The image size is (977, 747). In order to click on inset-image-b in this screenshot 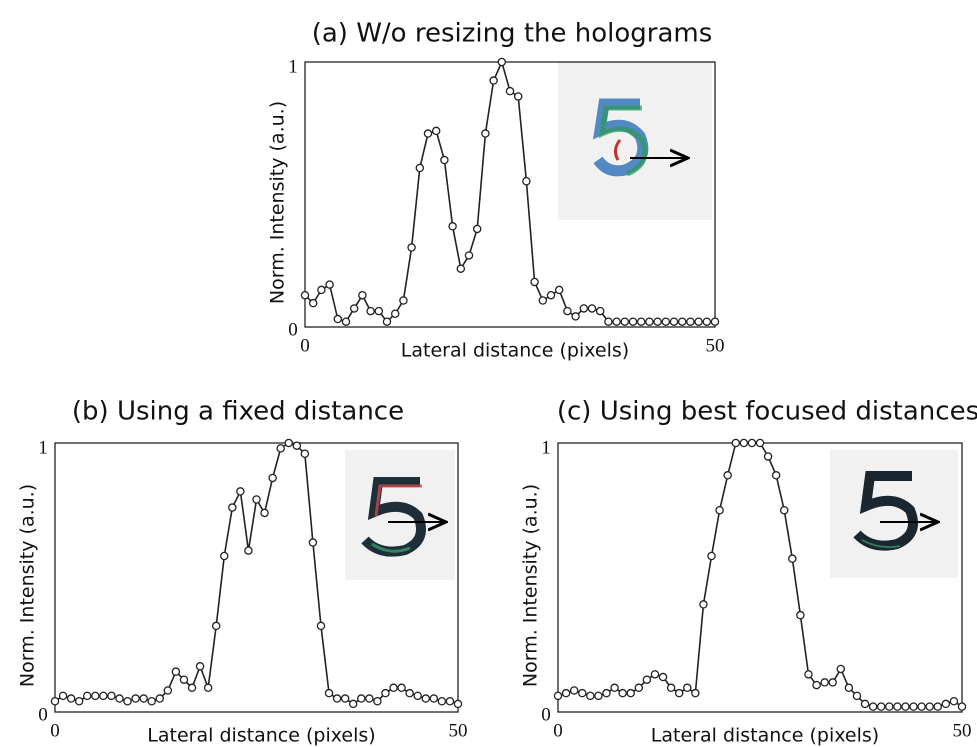, I will do `click(400, 515)`.